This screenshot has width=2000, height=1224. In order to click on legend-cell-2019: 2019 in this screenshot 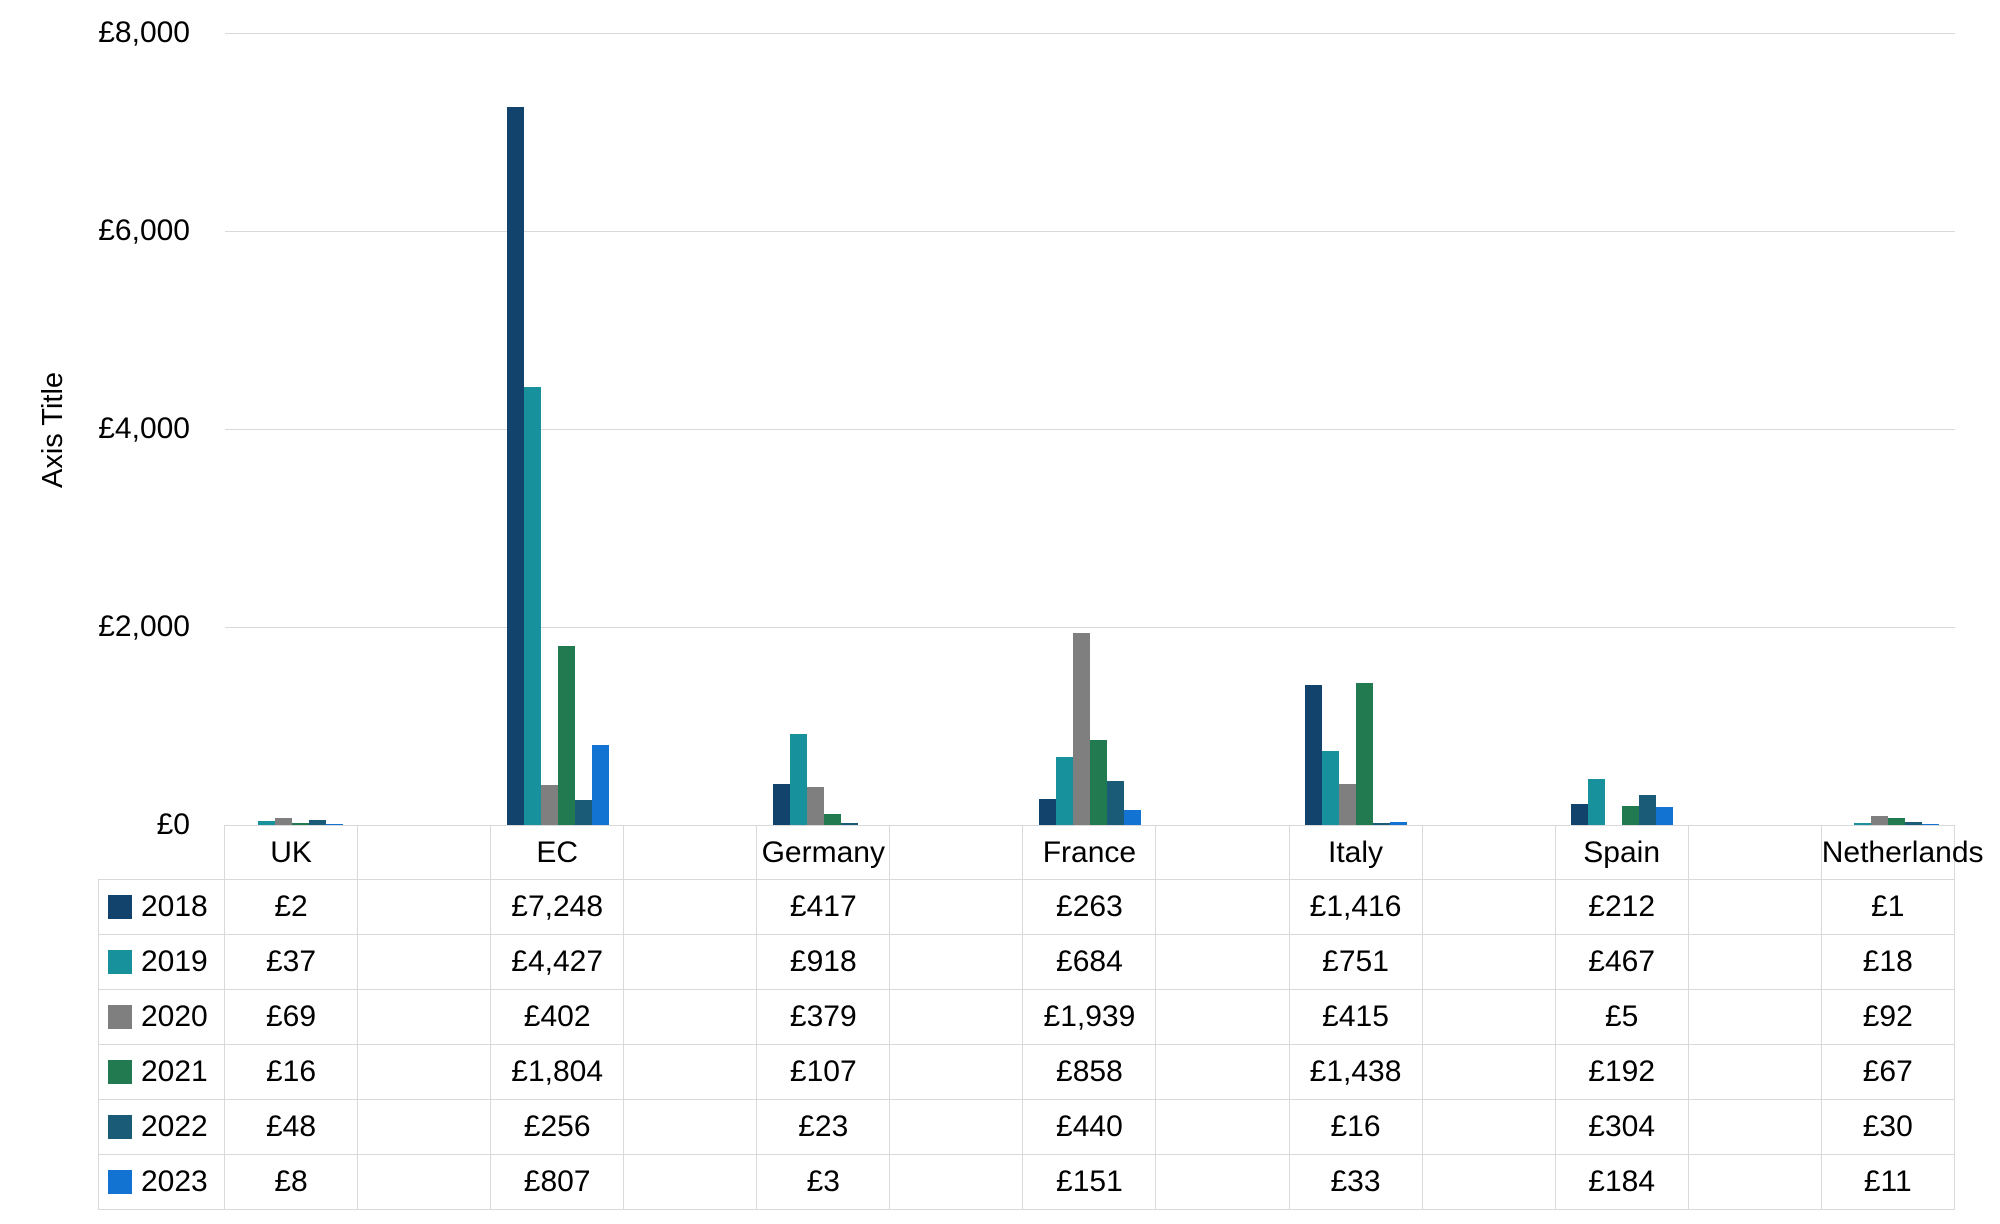, I will do `click(161, 962)`.